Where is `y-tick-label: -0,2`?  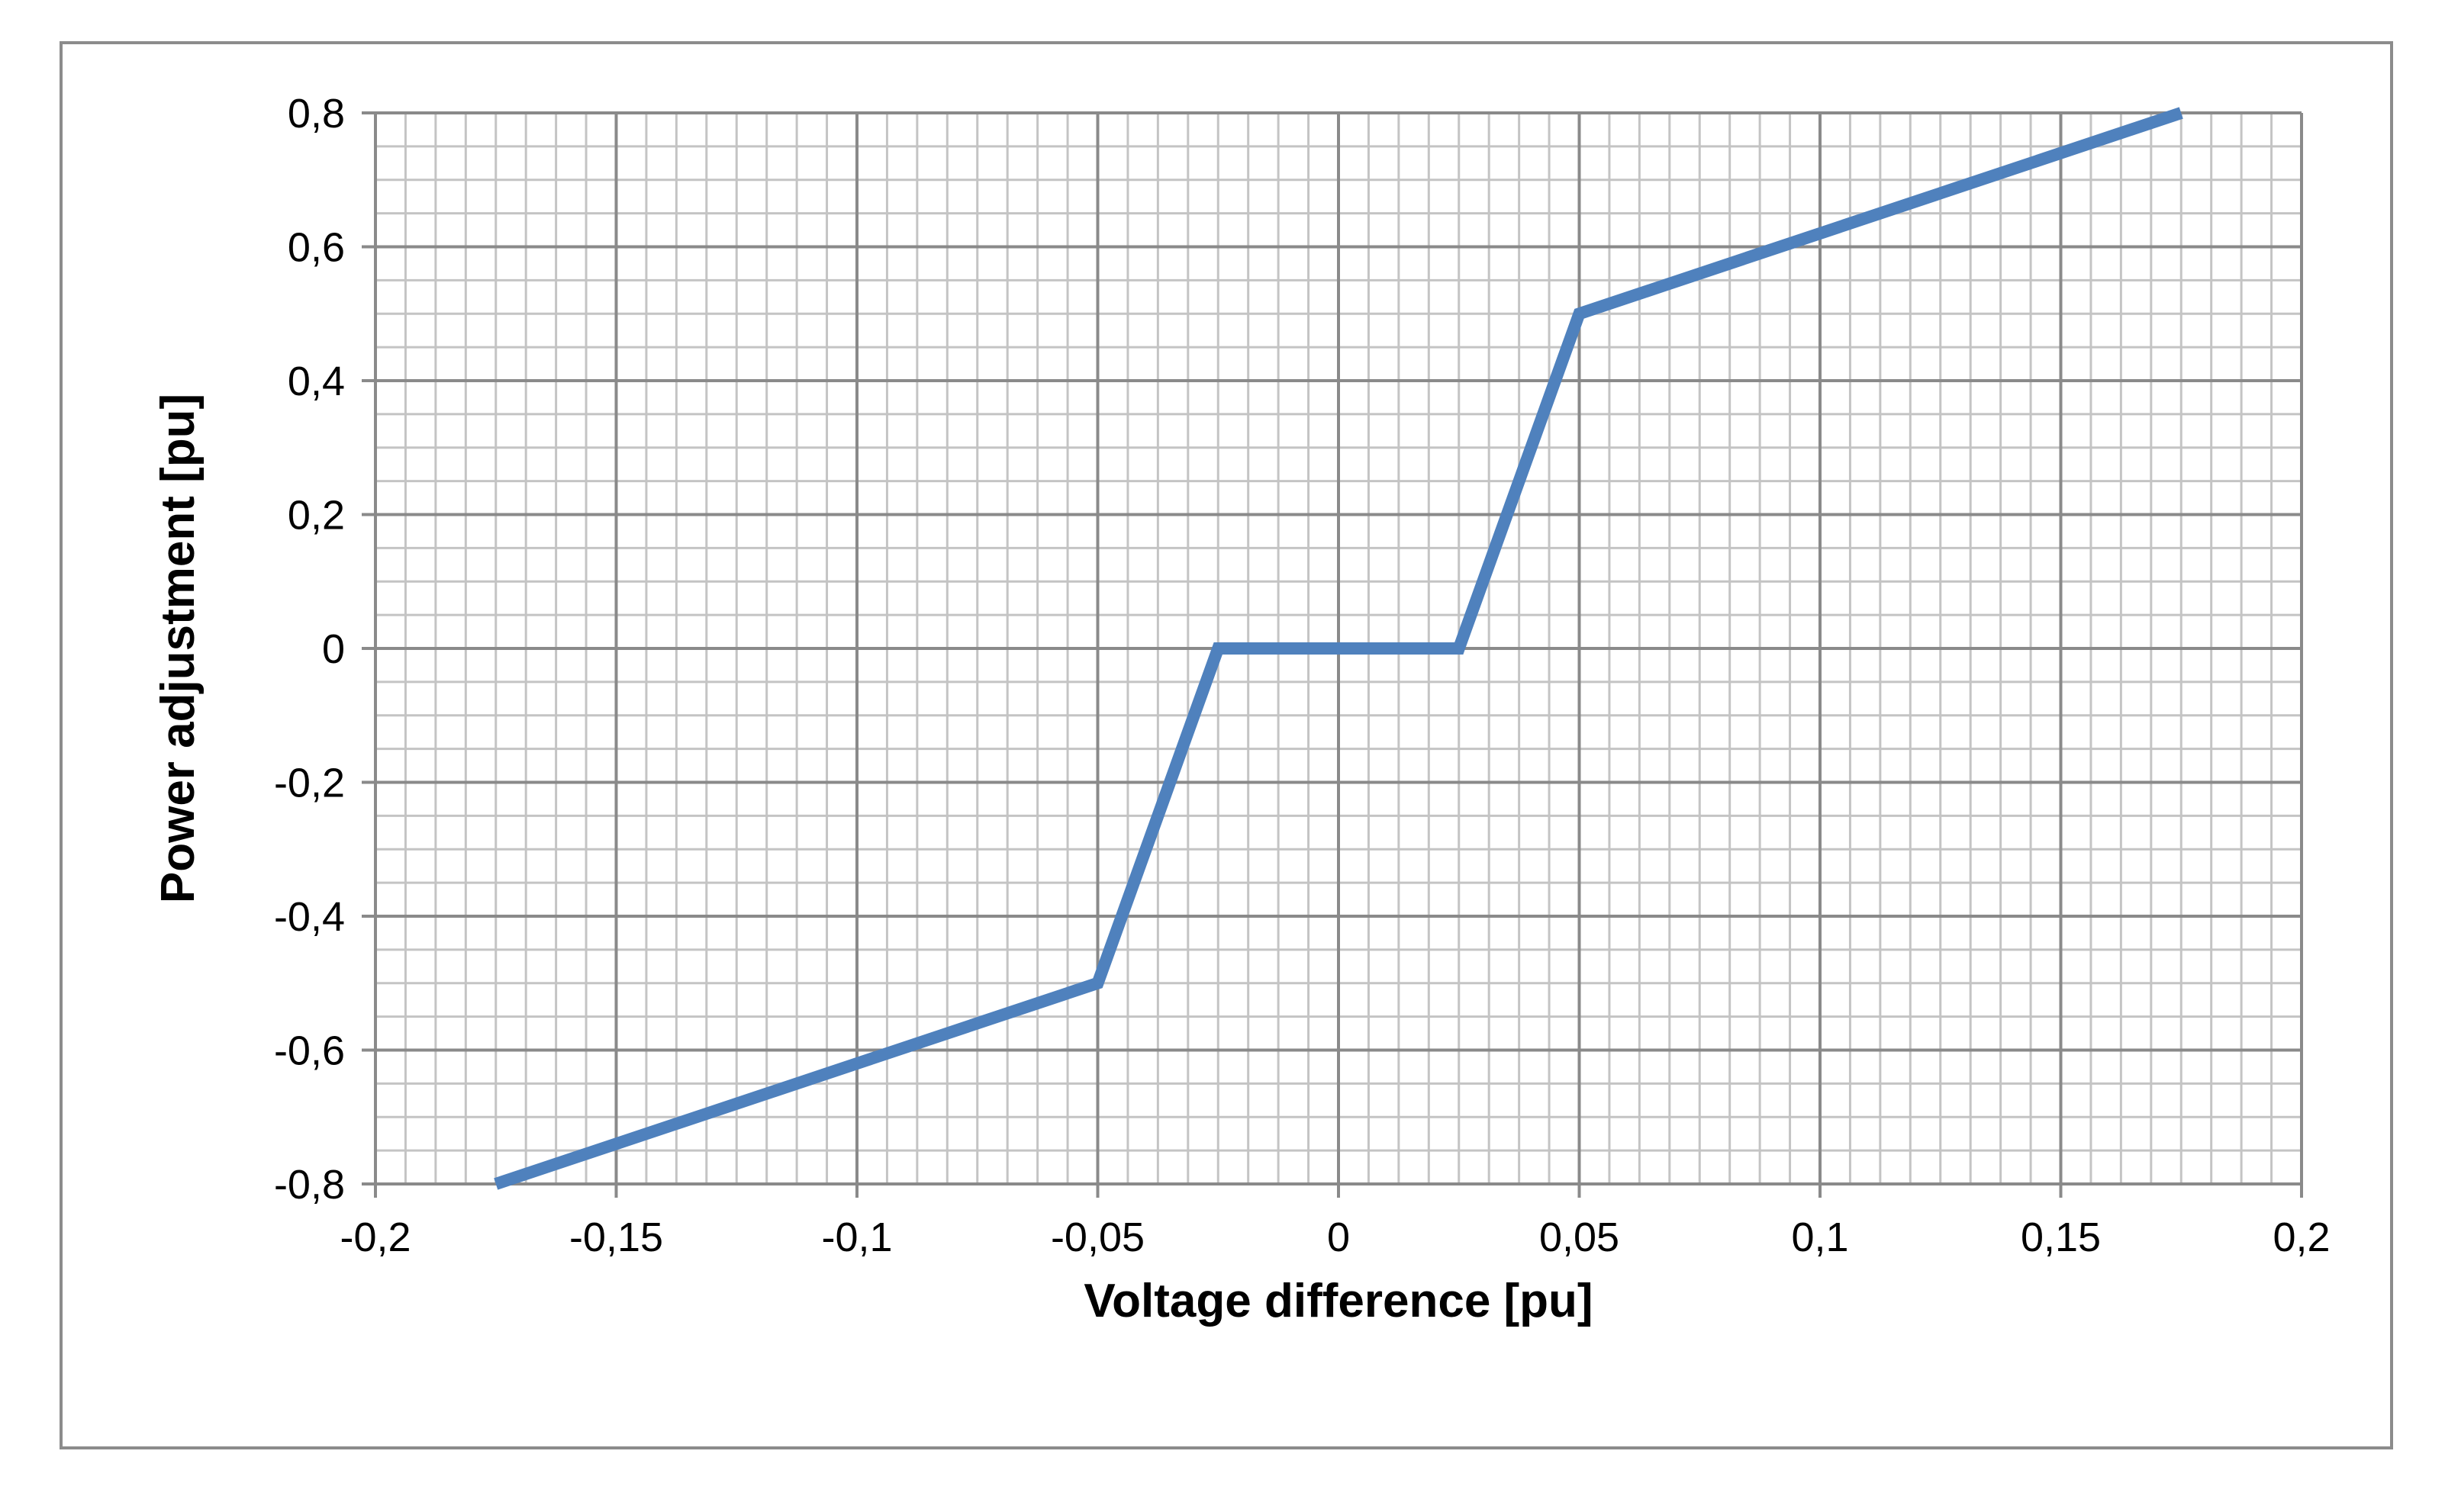 y-tick-label: -0,2 is located at coordinates (309, 783).